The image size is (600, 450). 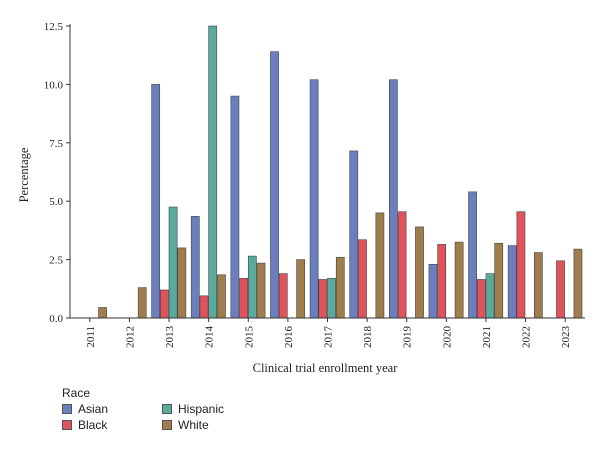 I want to click on bar-black-2023, so click(x=560, y=289).